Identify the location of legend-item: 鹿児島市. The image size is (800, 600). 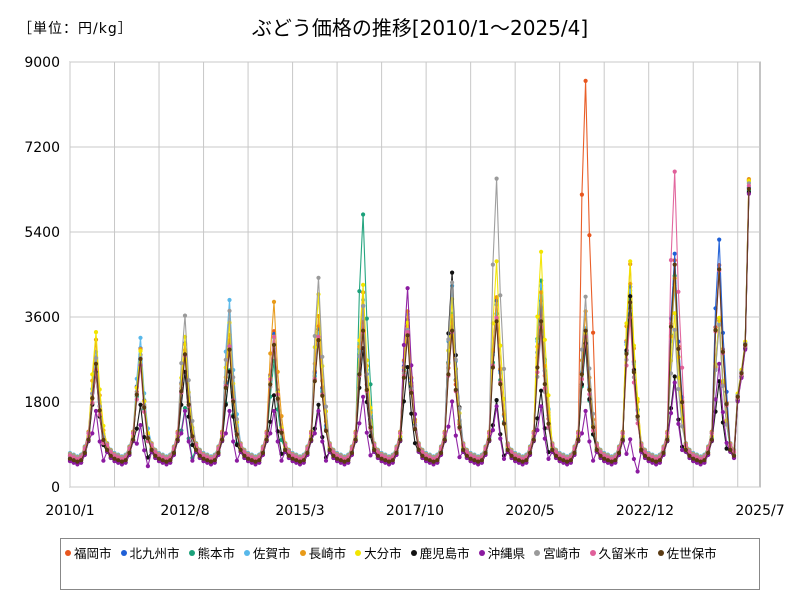
(440, 552).